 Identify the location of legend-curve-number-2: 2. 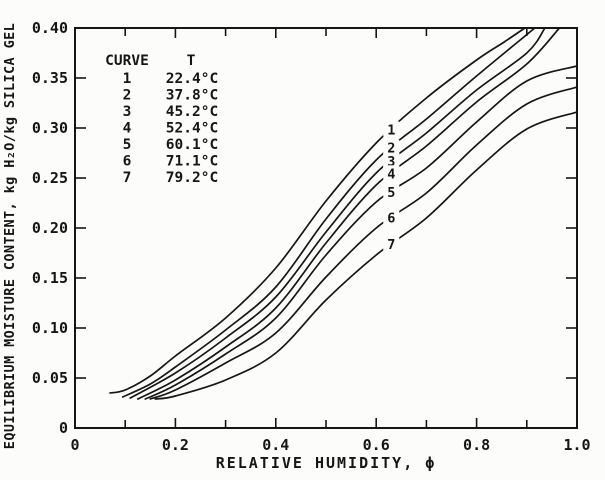
(127, 96).